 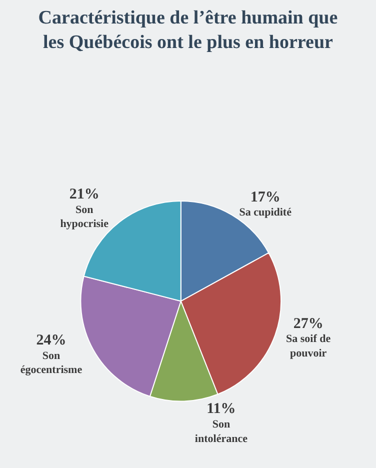 I want to click on slice-label: Sa soif de pouvoir, so click(x=308, y=346).